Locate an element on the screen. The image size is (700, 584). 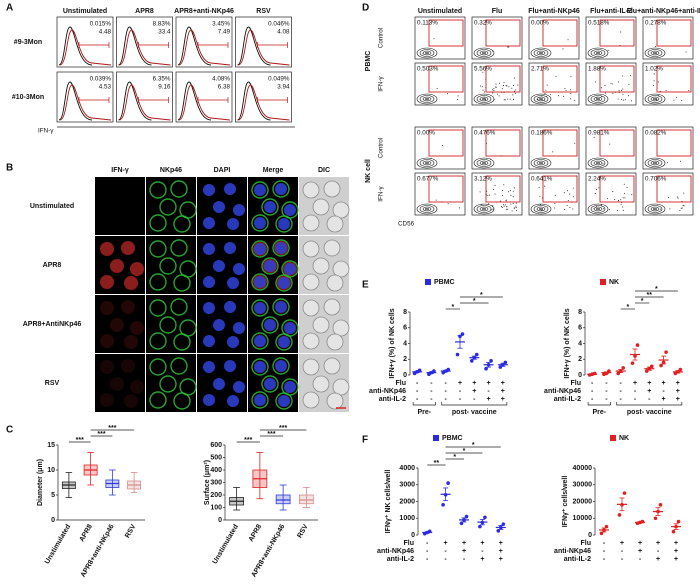
panel-label: D is located at coordinates (365, 8).